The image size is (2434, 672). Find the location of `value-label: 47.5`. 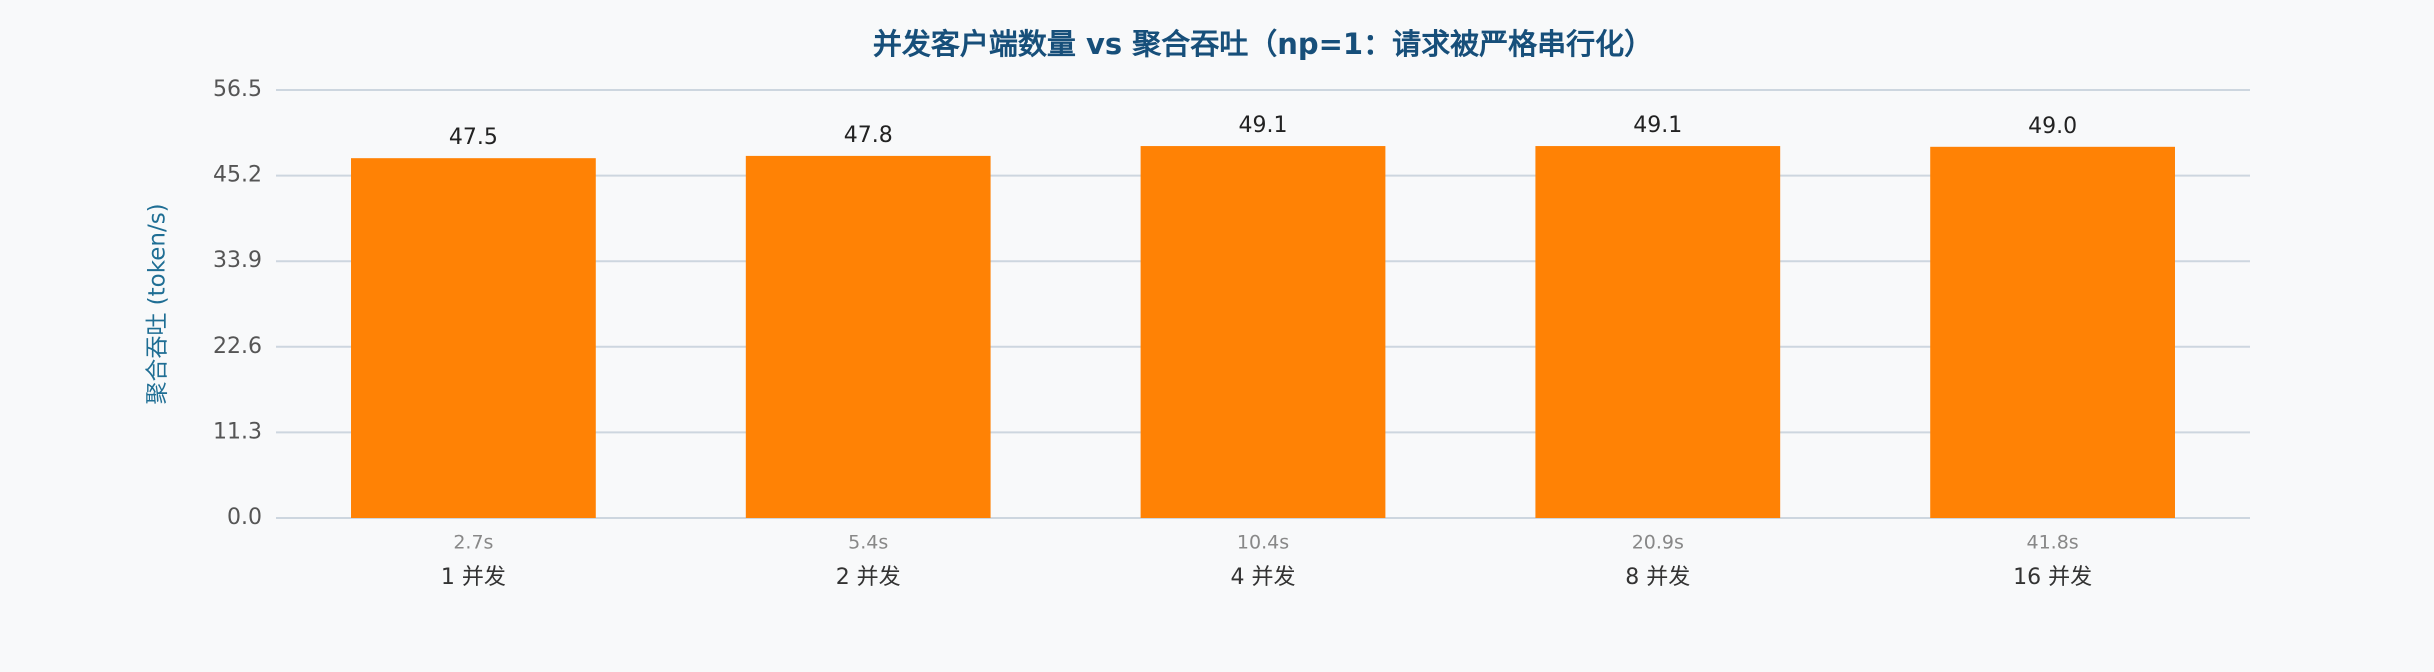

value-label: 47.5 is located at coordinates (473, 137).